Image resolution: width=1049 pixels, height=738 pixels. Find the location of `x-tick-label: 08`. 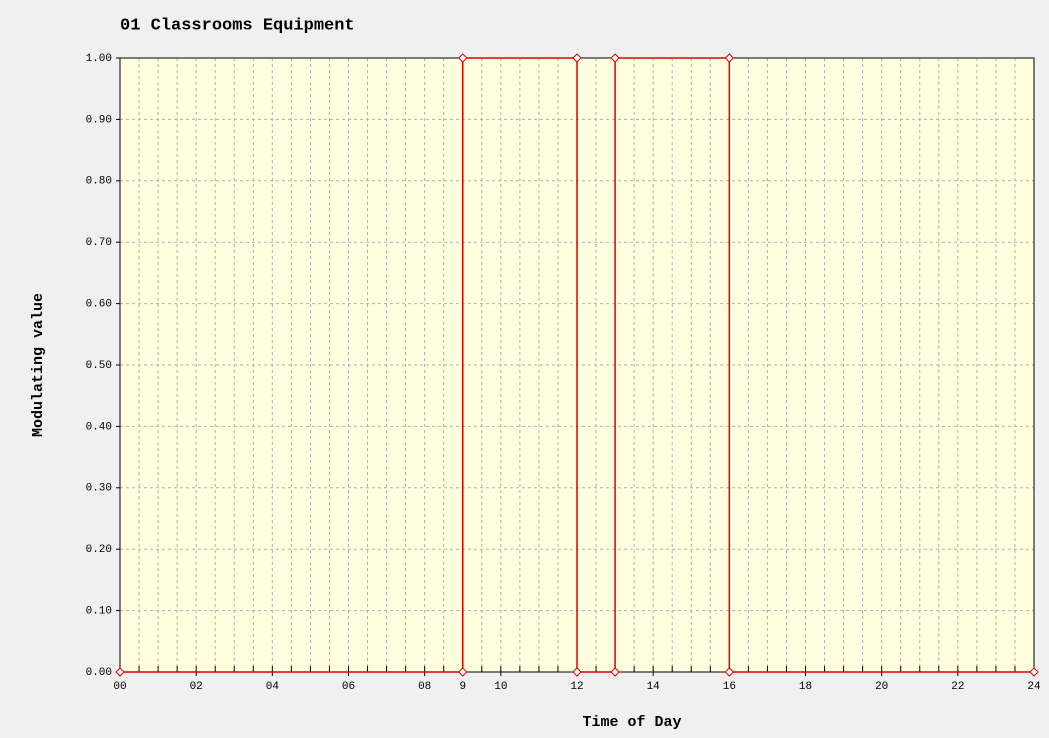

x-tick-label: 08 is located at coordinates (424, 687).